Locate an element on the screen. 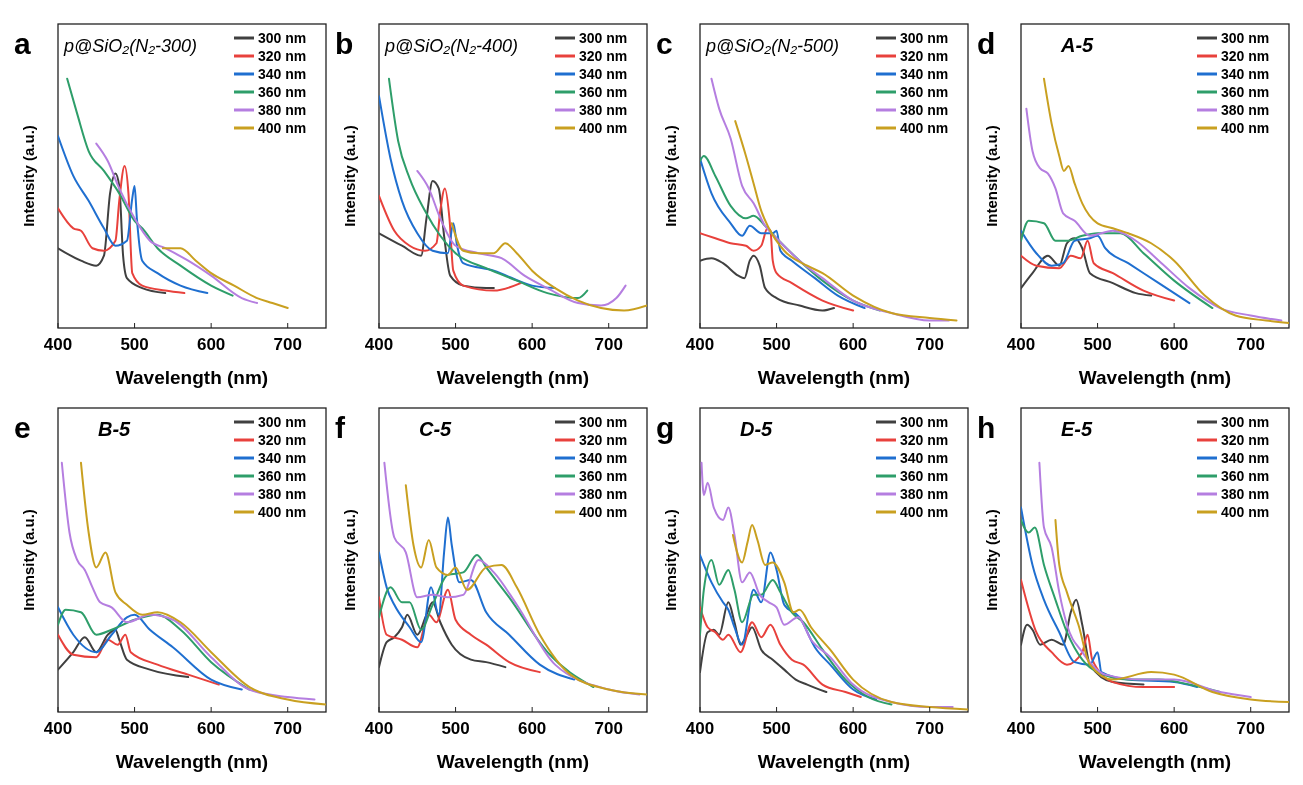 This screenshot has height=785, width=1303. chart-title: h is located at coordinates (986, 427).